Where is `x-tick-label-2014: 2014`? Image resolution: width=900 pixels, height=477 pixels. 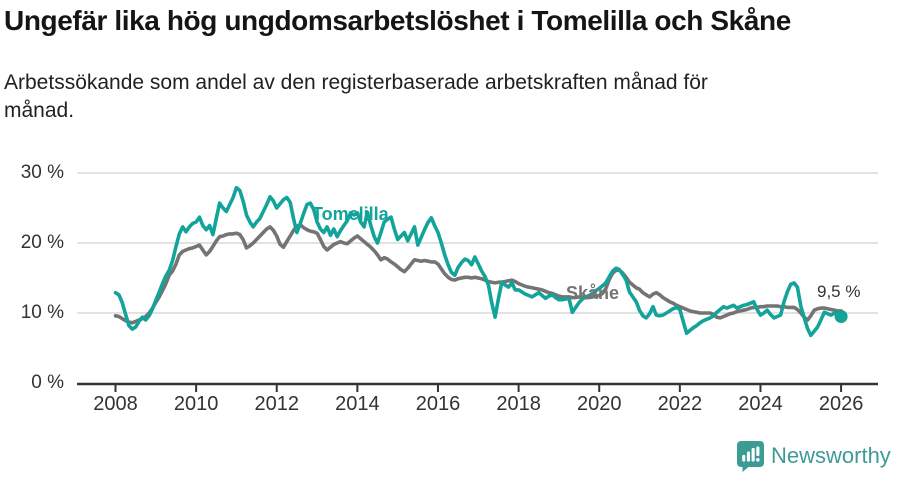
x-tick-label-2014: 2014 is located at coordinates (357, 404).